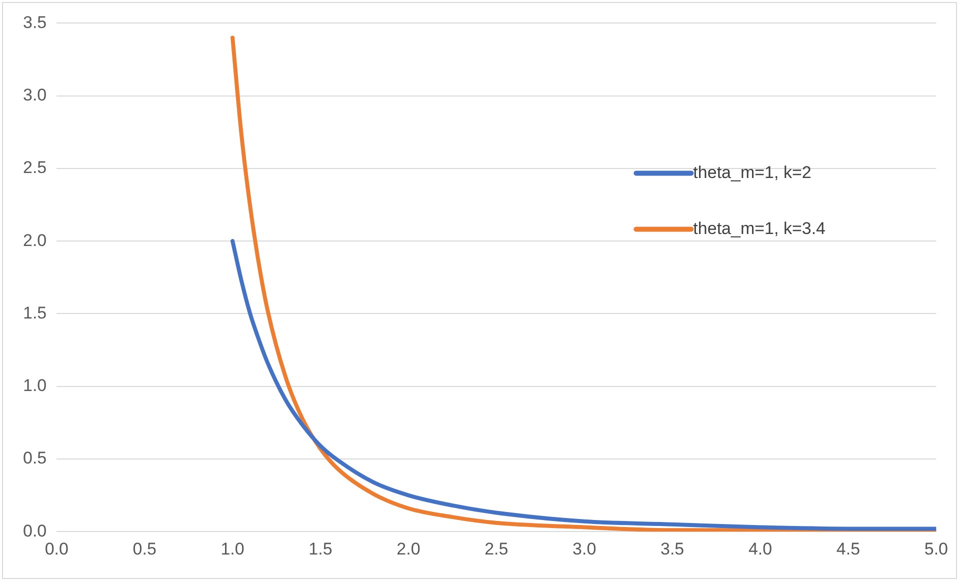 The height and width of the screenshot is (581, 959). Describe the element at coordinates (759, 228) in the screenshot. I see `legend-label: theta_m=1, k=3.4` at that location.